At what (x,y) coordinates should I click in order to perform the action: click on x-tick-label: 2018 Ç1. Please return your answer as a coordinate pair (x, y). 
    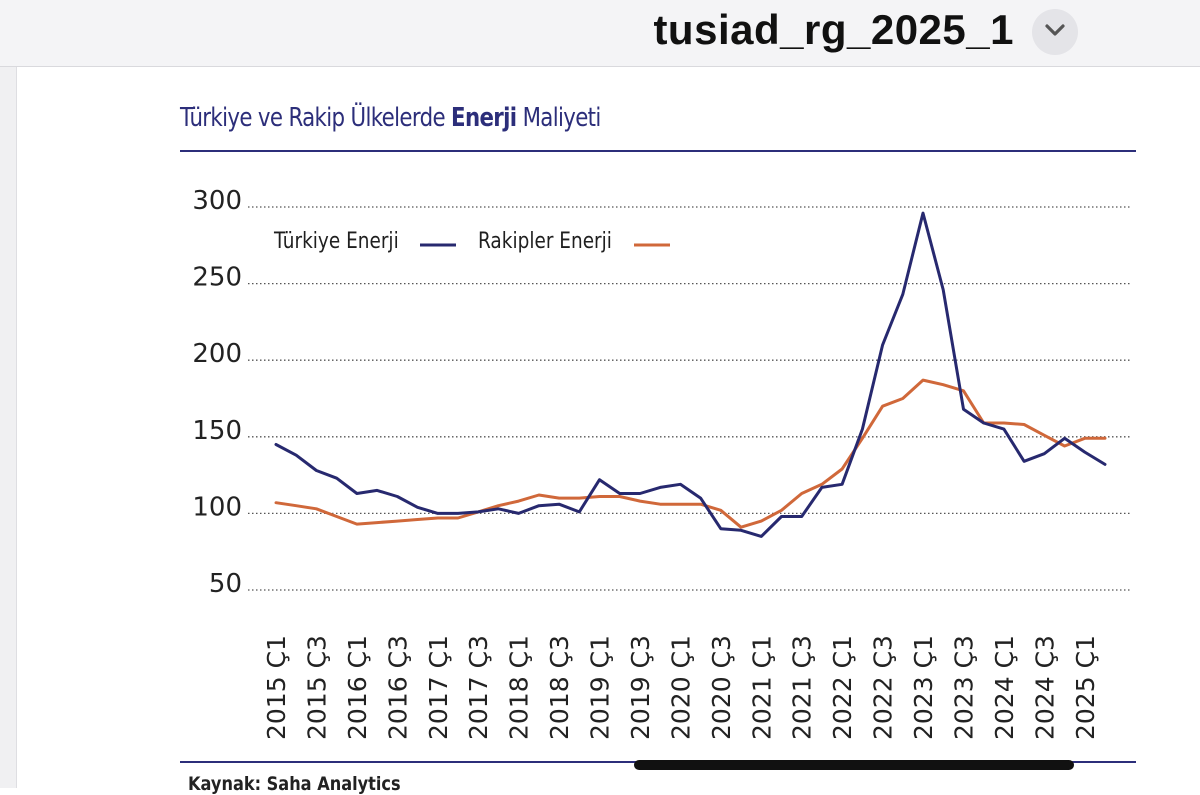
    Looking at the image, I should click on (519, 687).